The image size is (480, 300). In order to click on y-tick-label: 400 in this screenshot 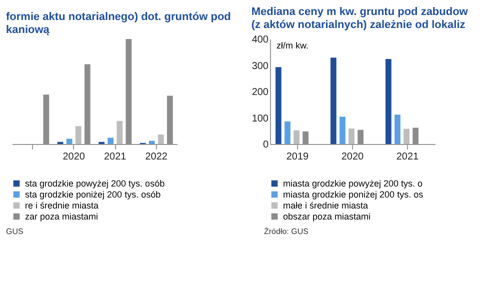, I will do `click(260, 40)`.